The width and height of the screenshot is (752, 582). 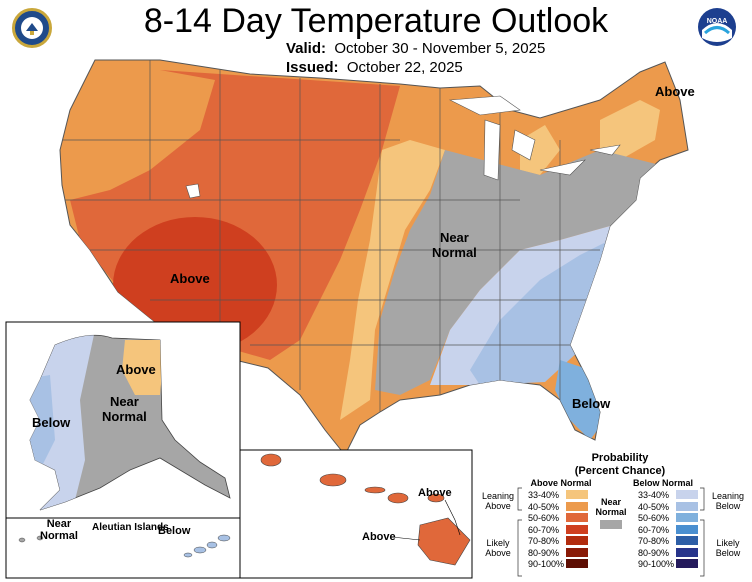 I want to click on great-lakes, so click(x=403, y=147).